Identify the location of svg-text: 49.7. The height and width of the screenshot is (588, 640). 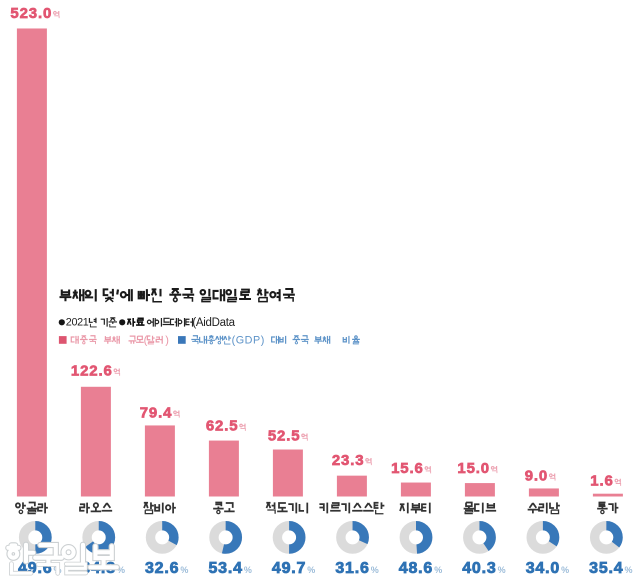
(289, 568).